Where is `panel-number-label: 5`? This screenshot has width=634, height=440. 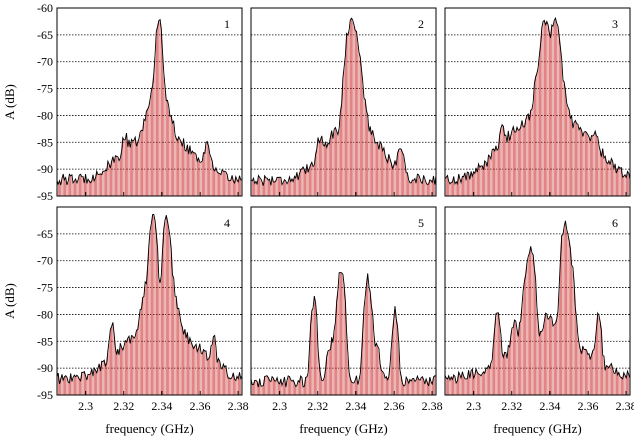 panel-number-label: 5 is located at coordinates (421, 223).